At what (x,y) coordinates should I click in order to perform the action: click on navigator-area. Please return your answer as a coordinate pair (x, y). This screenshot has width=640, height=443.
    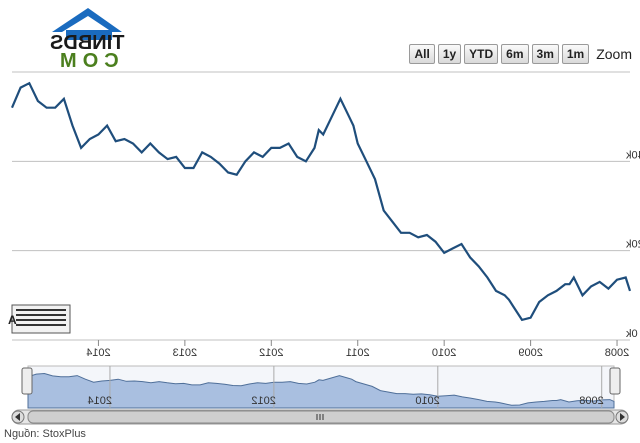
    Looking at the image, I should click on (321, 390).